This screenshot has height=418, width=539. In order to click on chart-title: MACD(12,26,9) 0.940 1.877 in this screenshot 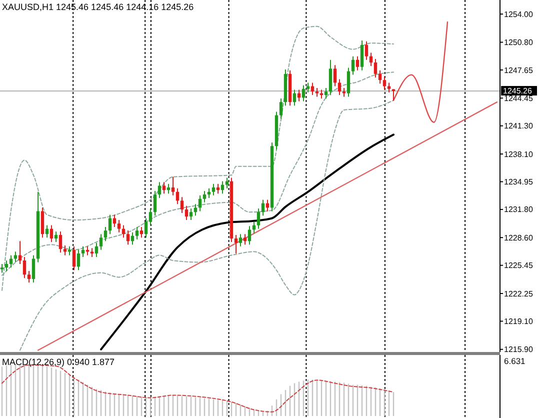, I will do `click(58, 362)`.